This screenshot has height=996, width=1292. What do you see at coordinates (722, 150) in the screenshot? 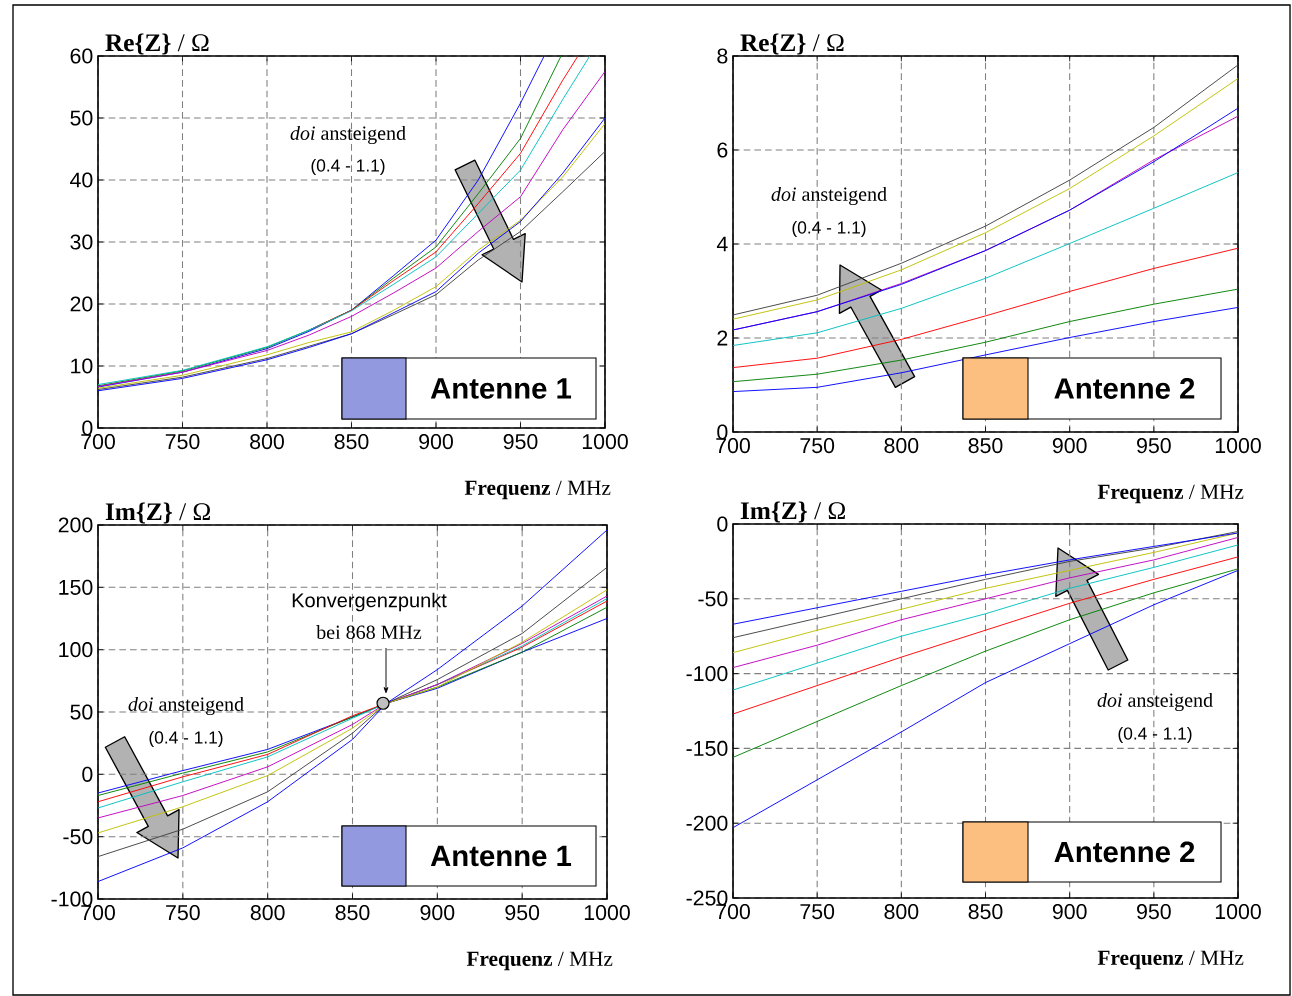
I see `y-tick-label: 6` at bounding box center [722, 150].